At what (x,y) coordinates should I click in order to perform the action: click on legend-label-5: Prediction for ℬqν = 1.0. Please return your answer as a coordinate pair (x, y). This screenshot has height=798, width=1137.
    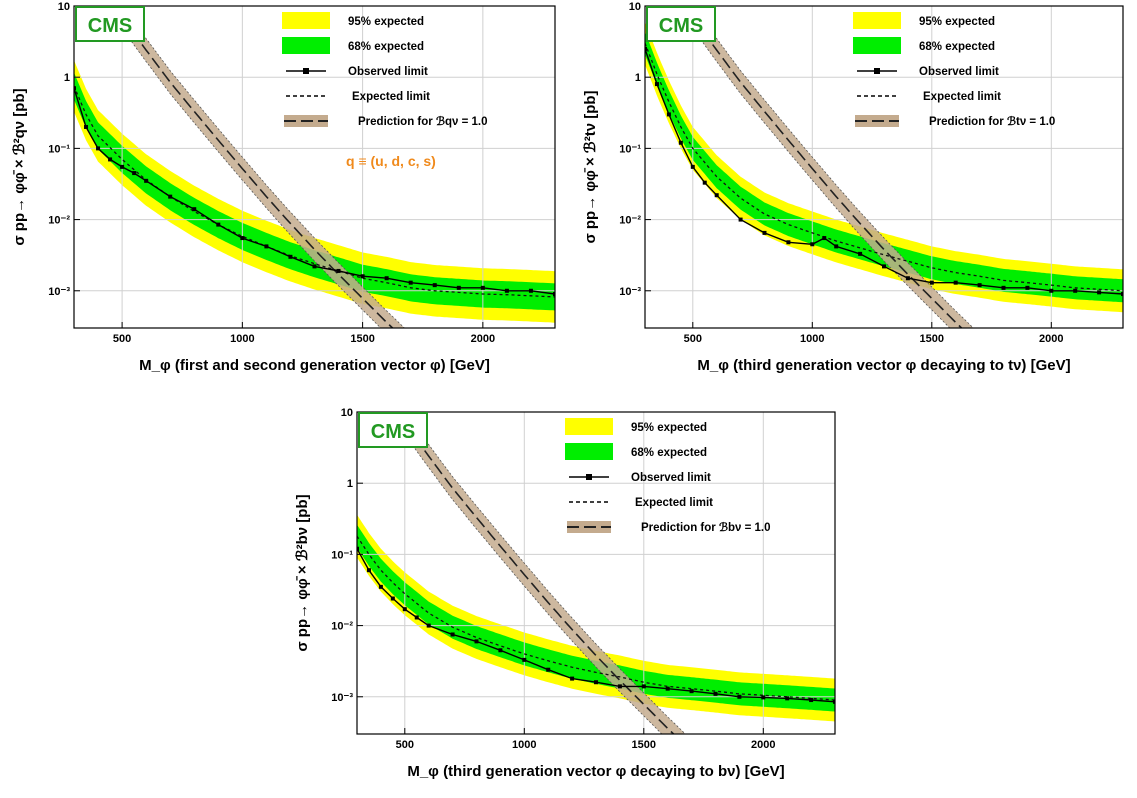
    Looking at the image, I should click on (423, 121).